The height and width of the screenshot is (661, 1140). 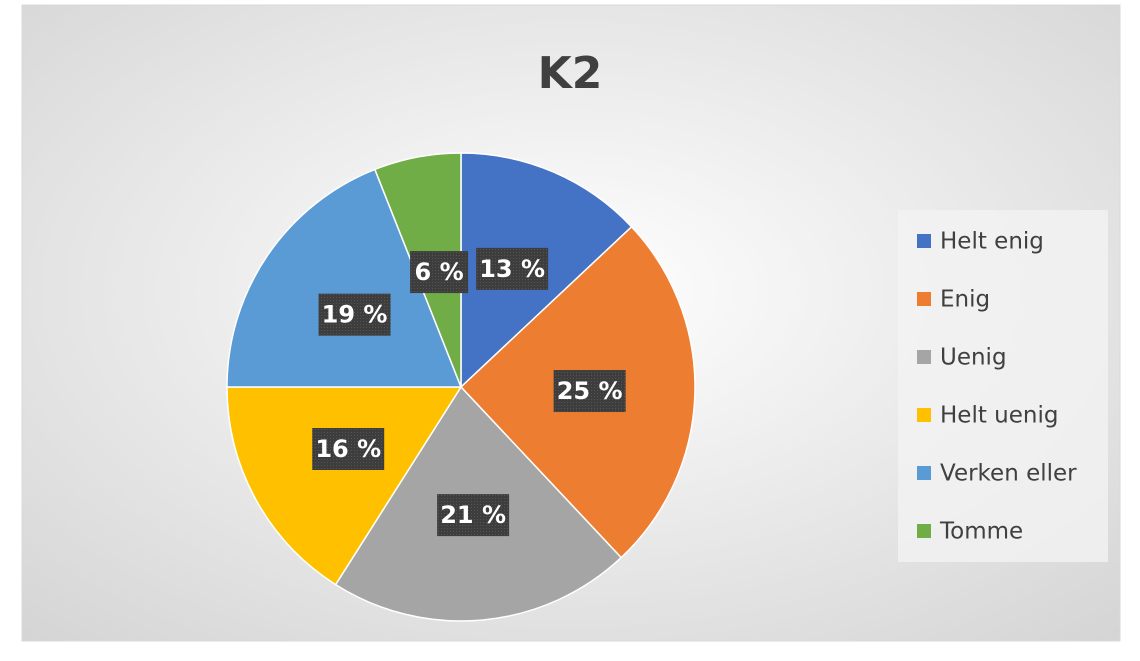 I want to click on data-label: 6 %, so click(x=439, y=272).